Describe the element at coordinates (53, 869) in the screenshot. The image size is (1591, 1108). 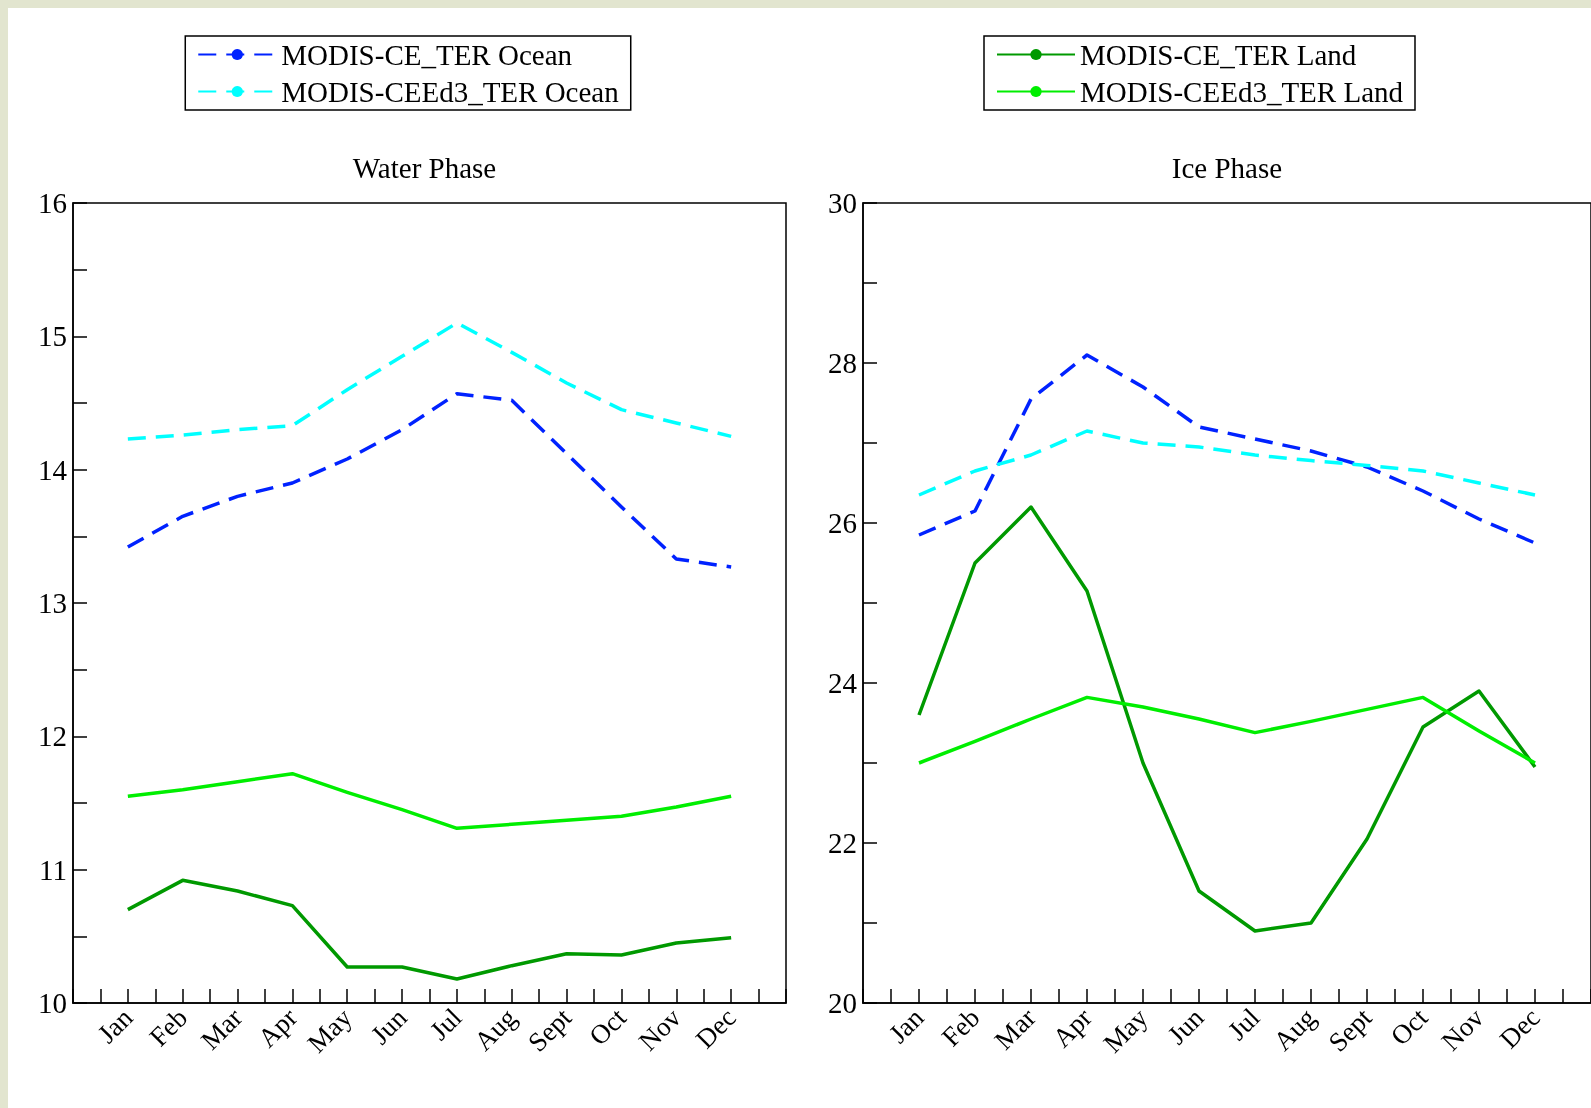
I see `y-tick-label: 11` at that location.